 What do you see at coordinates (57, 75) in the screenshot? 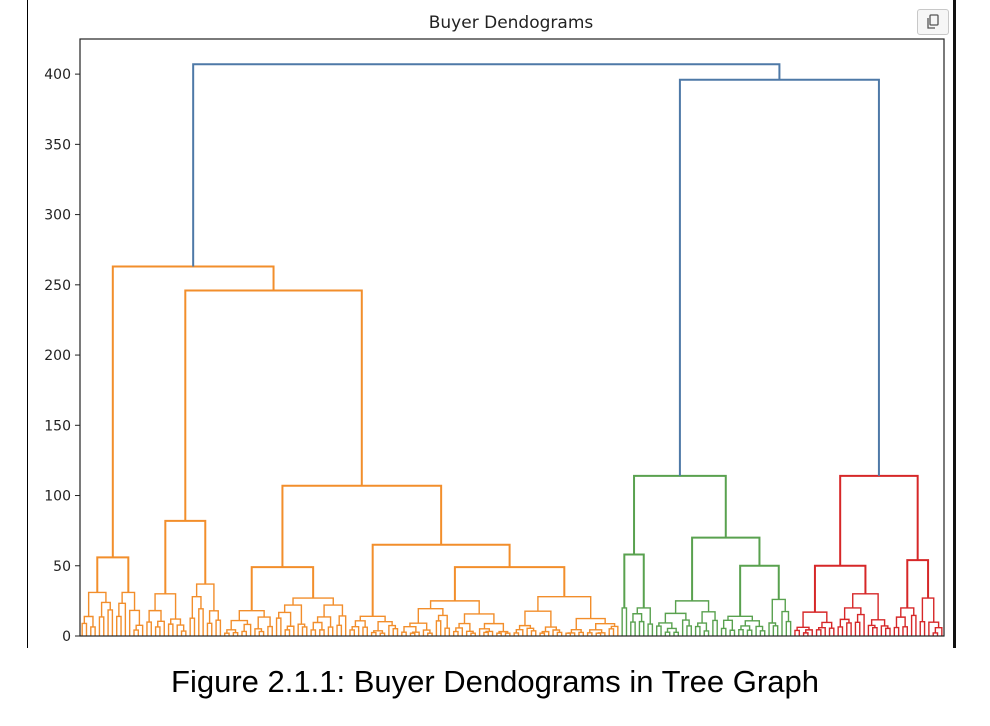
I see `y-tick-label: 400` at bounding box center [57, 75].